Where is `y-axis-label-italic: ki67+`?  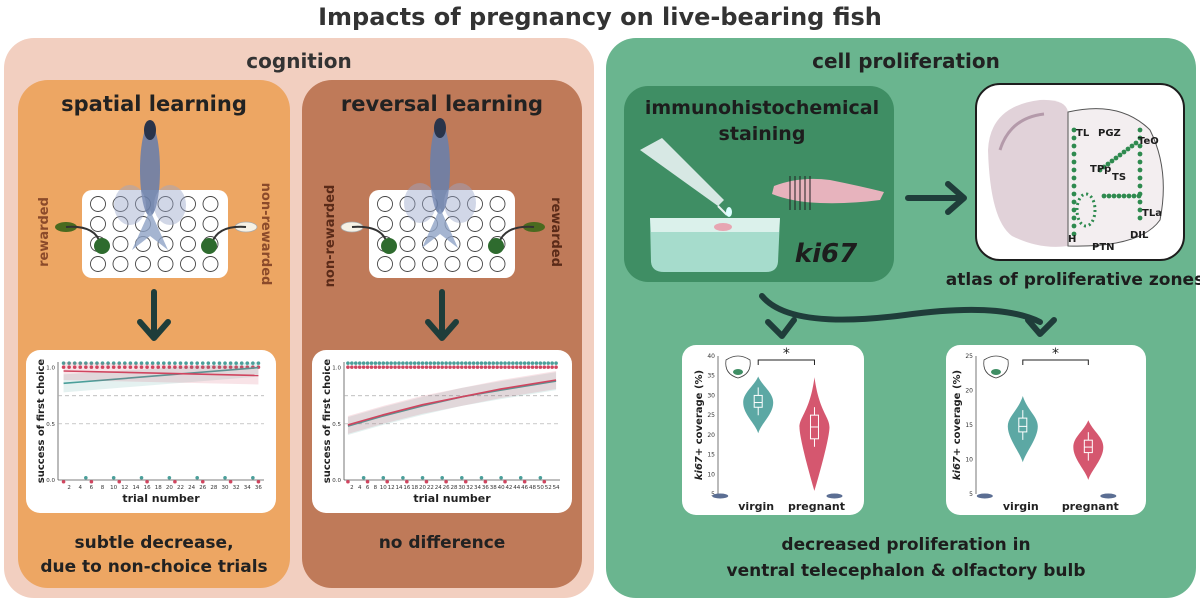
y-axis-label-italic: ki67+ is located at coordinates (957, 464).